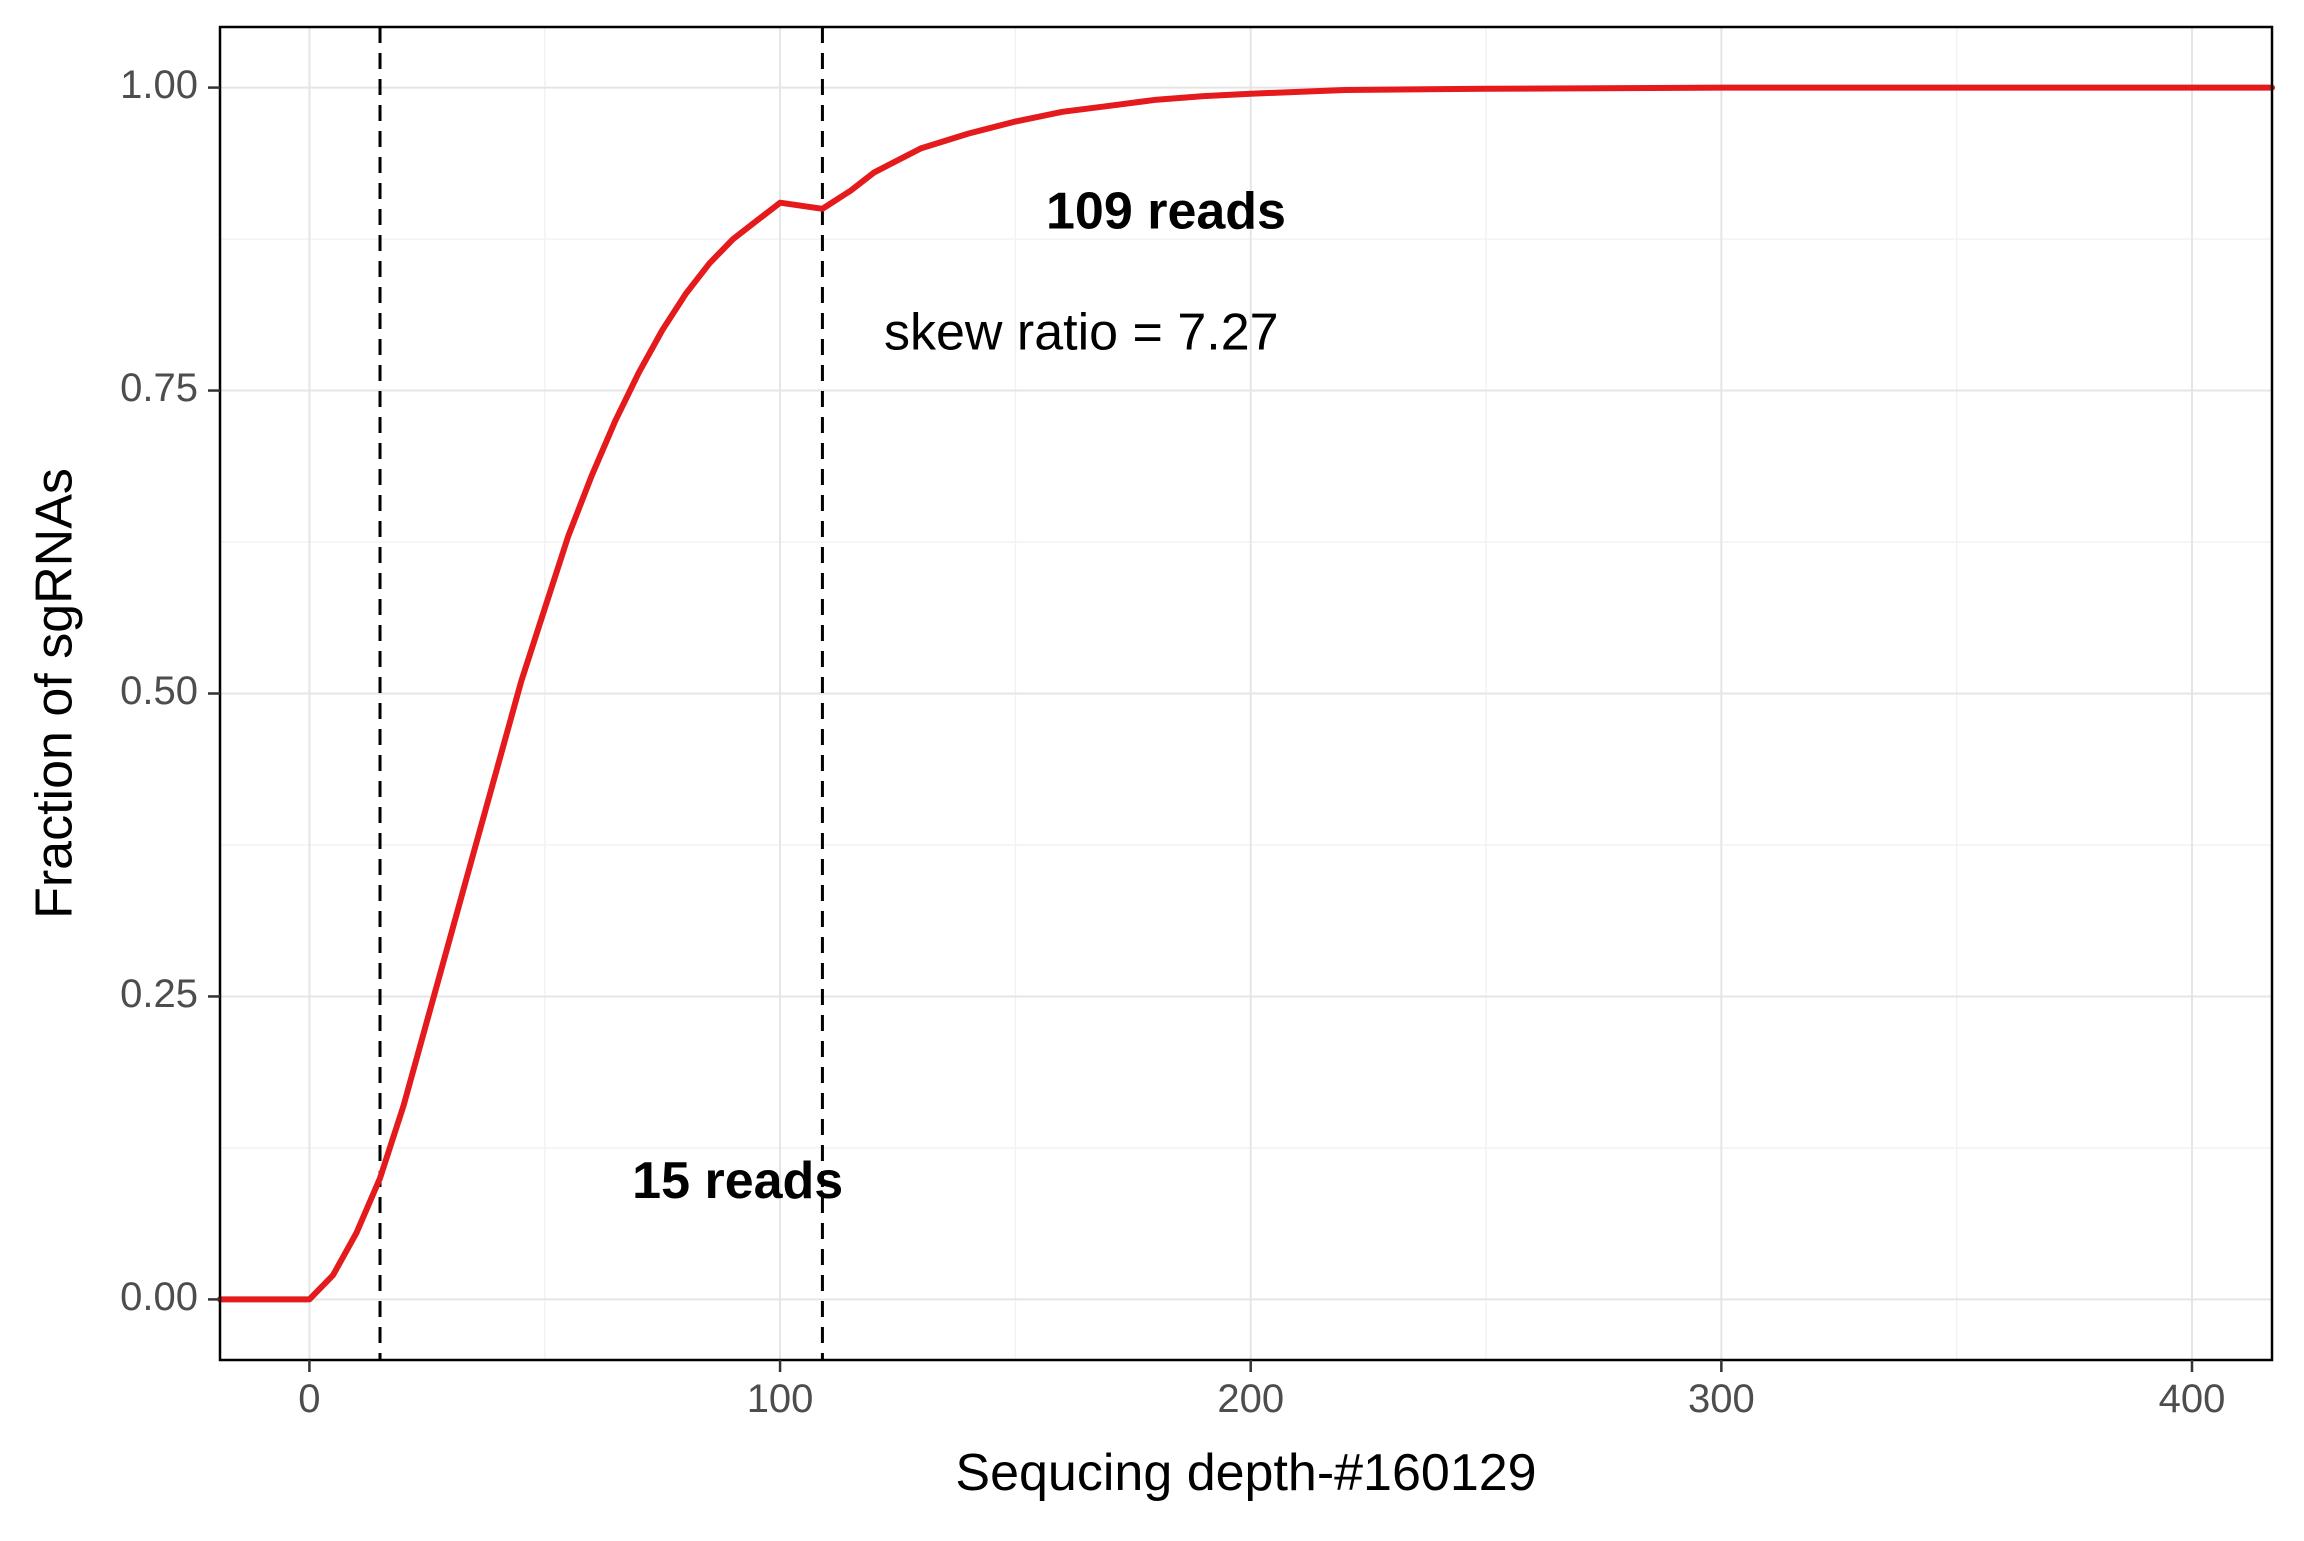 The width and height of the screenshot is (2304, 1541). Describe the element at coordinates (159, 994) in the screenshot. I see `y-tick-label: 0.25` at that location.